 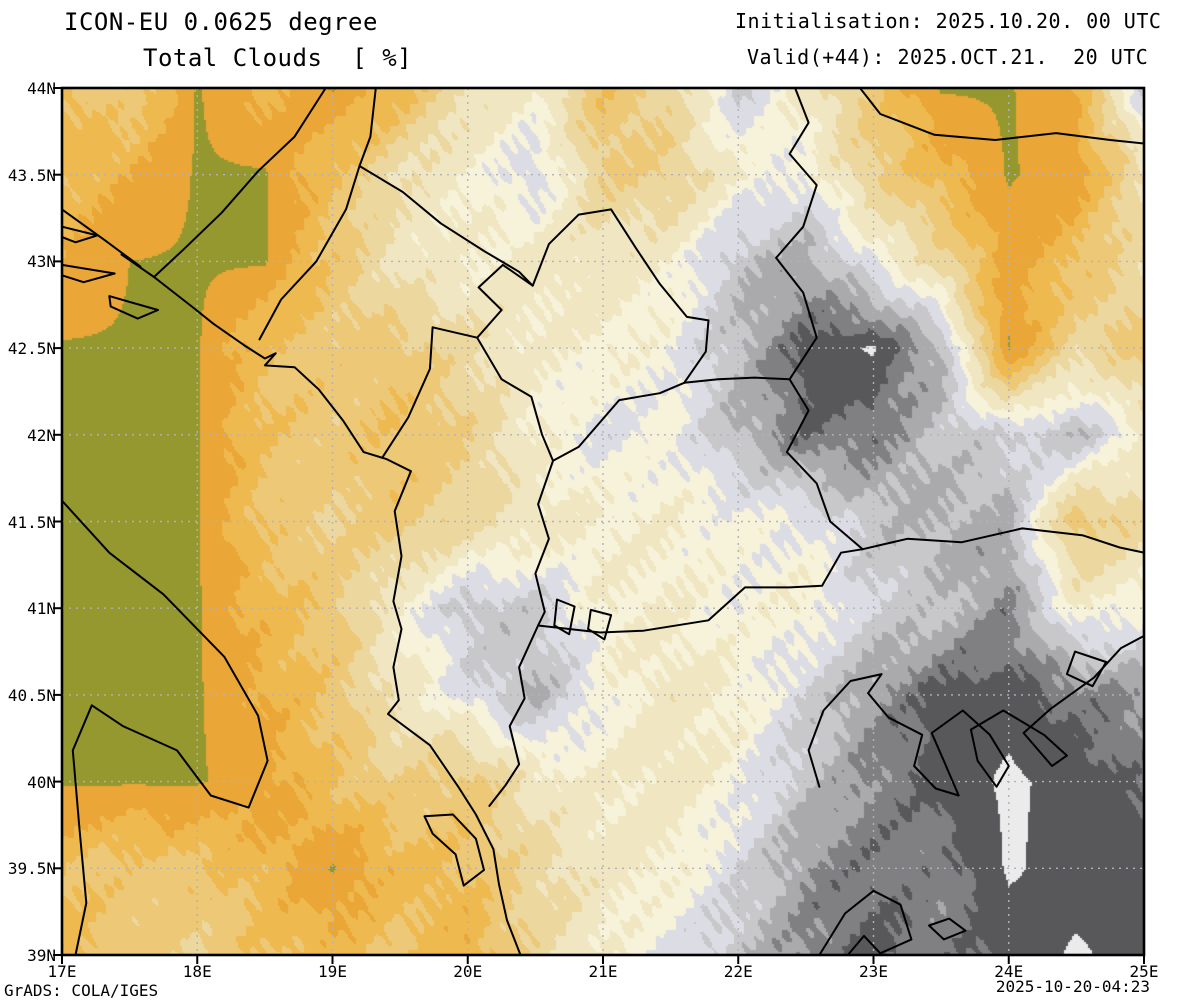 I want to click on lon-tick-label: 22E, so click(x=738, y=971).